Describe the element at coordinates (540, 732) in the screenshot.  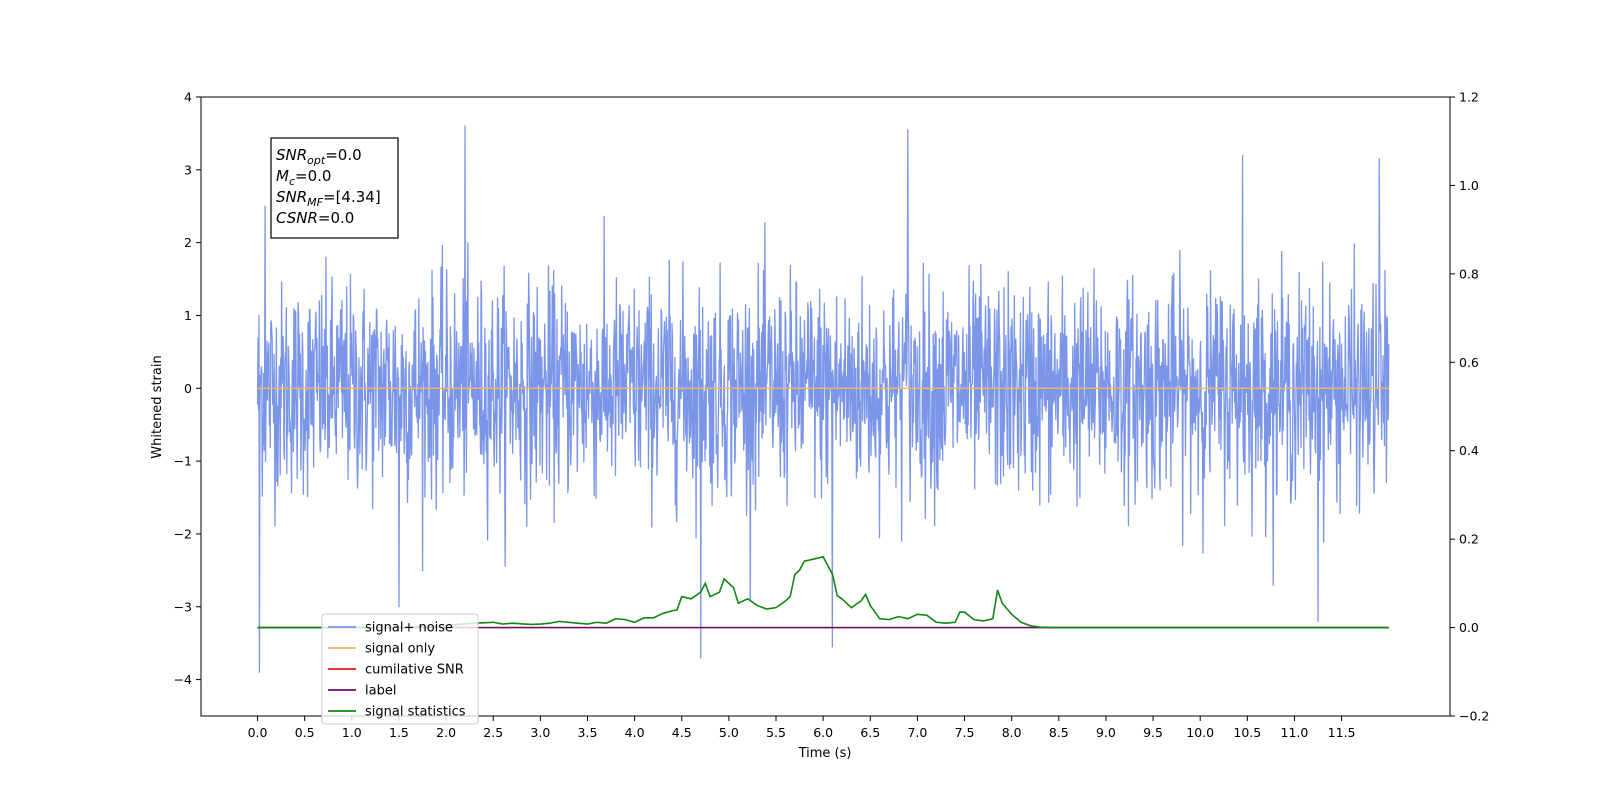
I see `x-tick-label: 3.0` at that location.